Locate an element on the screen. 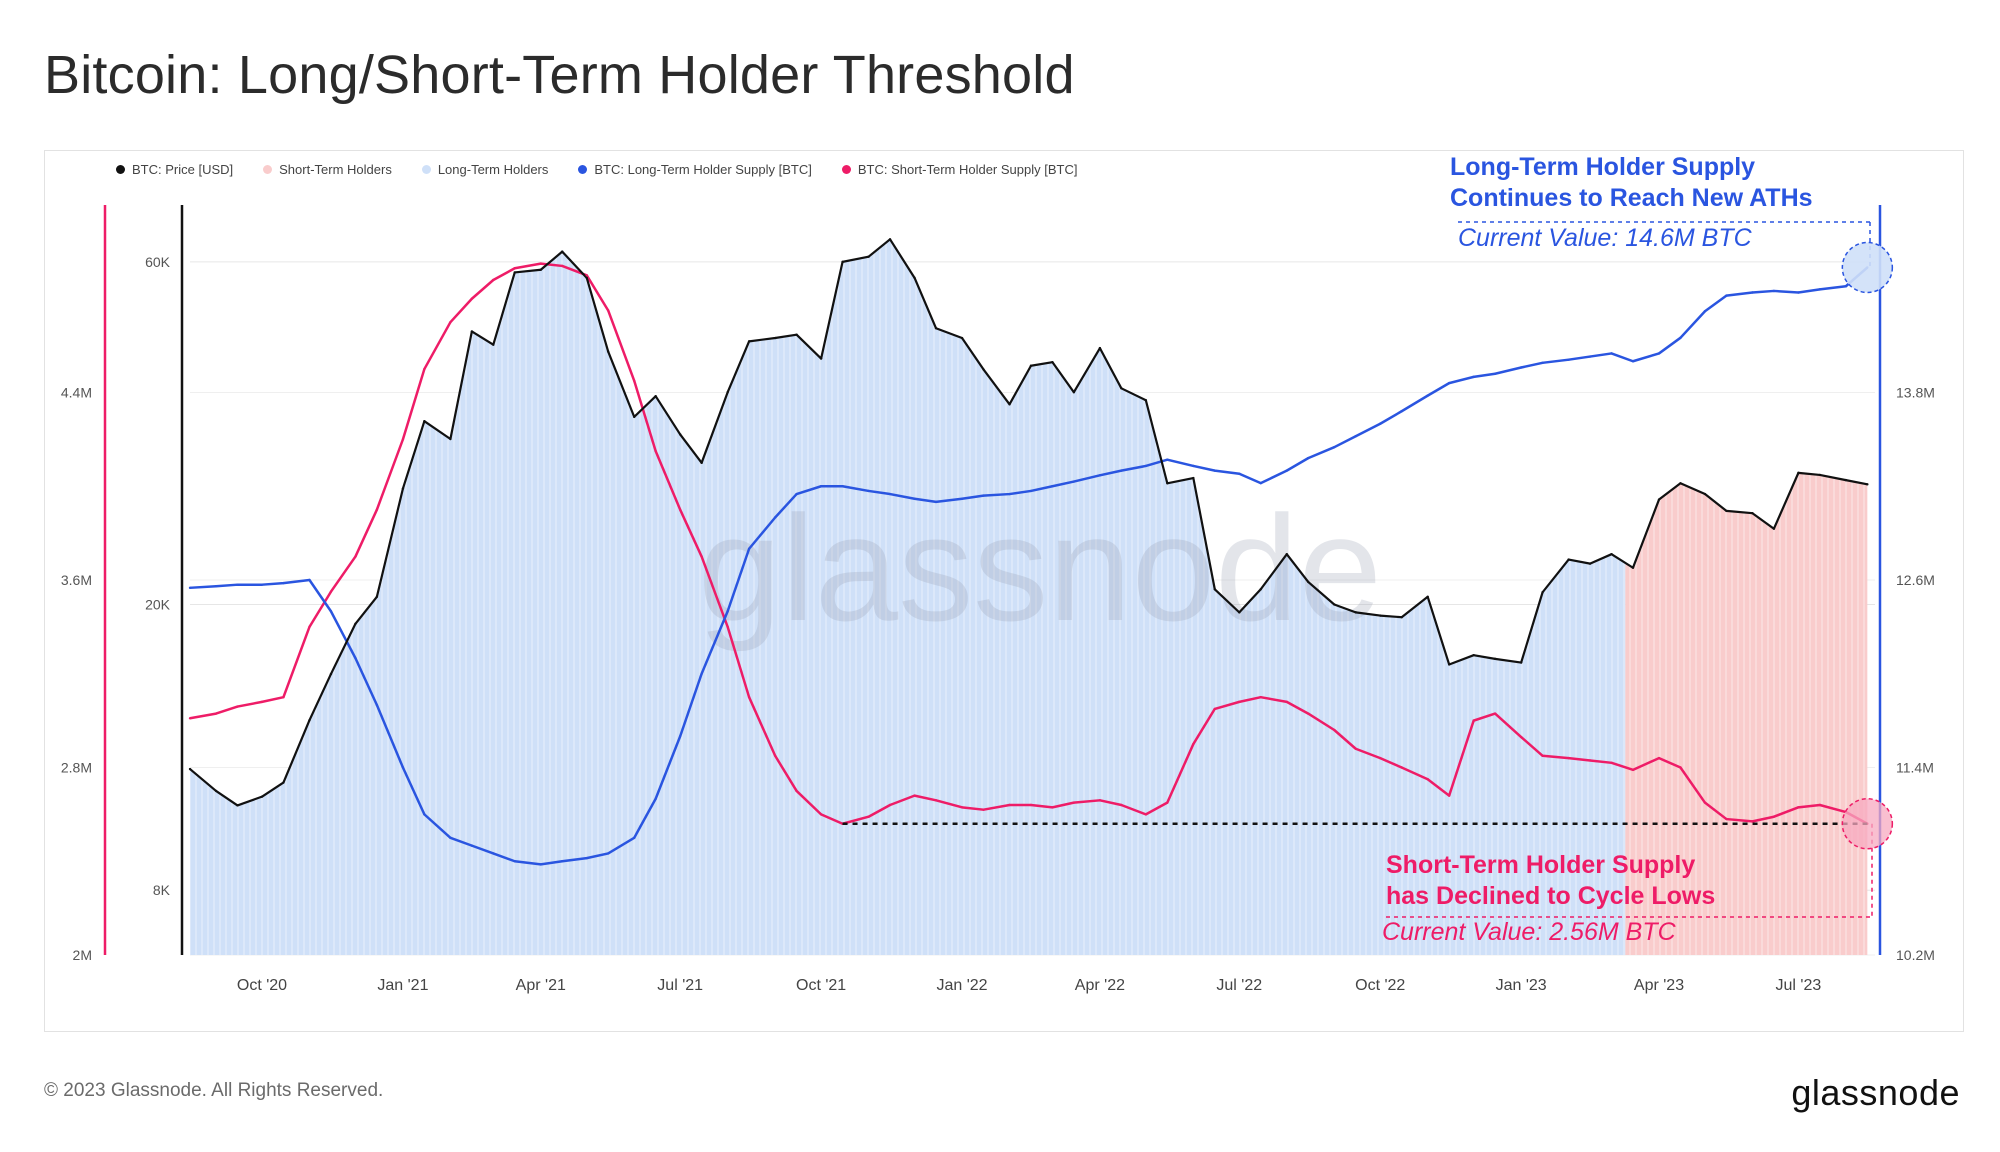 This screenshot has width=2000, height=1152. lth-highlight-circle is located at coordinates (1867, 267).